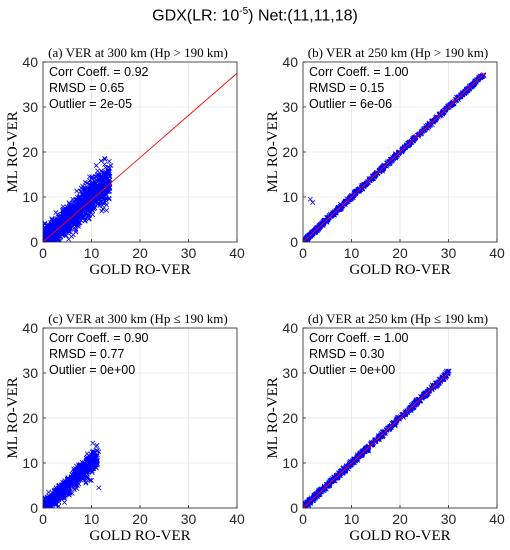 The image size is (510, 550). Describe the element at coordinates (90, 104) in the screenshot. I see `stats-line: Outlier = 2e-05` at that location.